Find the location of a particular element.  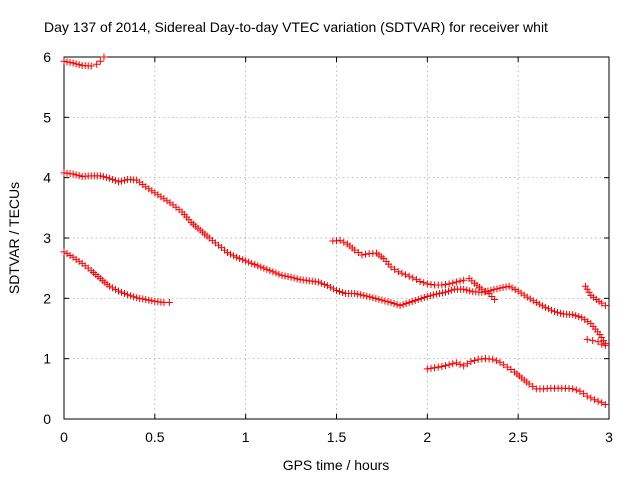

y-tick-labels: 0 1 2 3 4 5 6 is located at coordinates (47, 238).